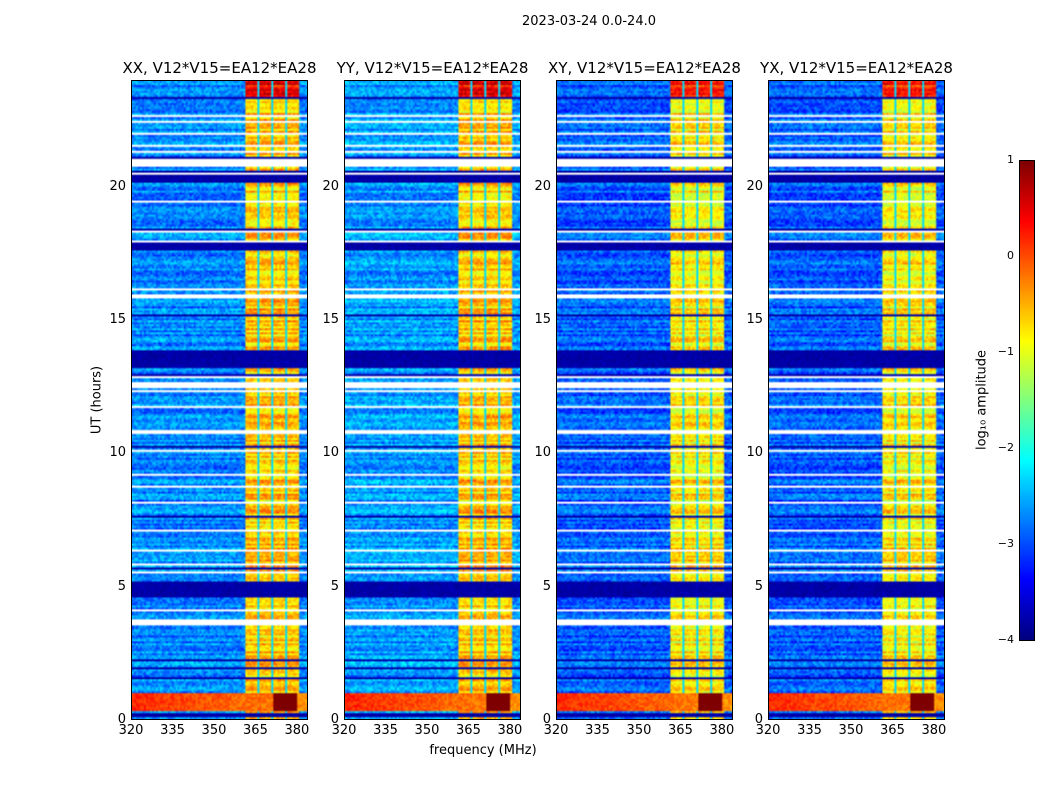 This screenshot has width=1050, height=800. I want to click on colorbar-tick-label: 0, so click(1010, 255).